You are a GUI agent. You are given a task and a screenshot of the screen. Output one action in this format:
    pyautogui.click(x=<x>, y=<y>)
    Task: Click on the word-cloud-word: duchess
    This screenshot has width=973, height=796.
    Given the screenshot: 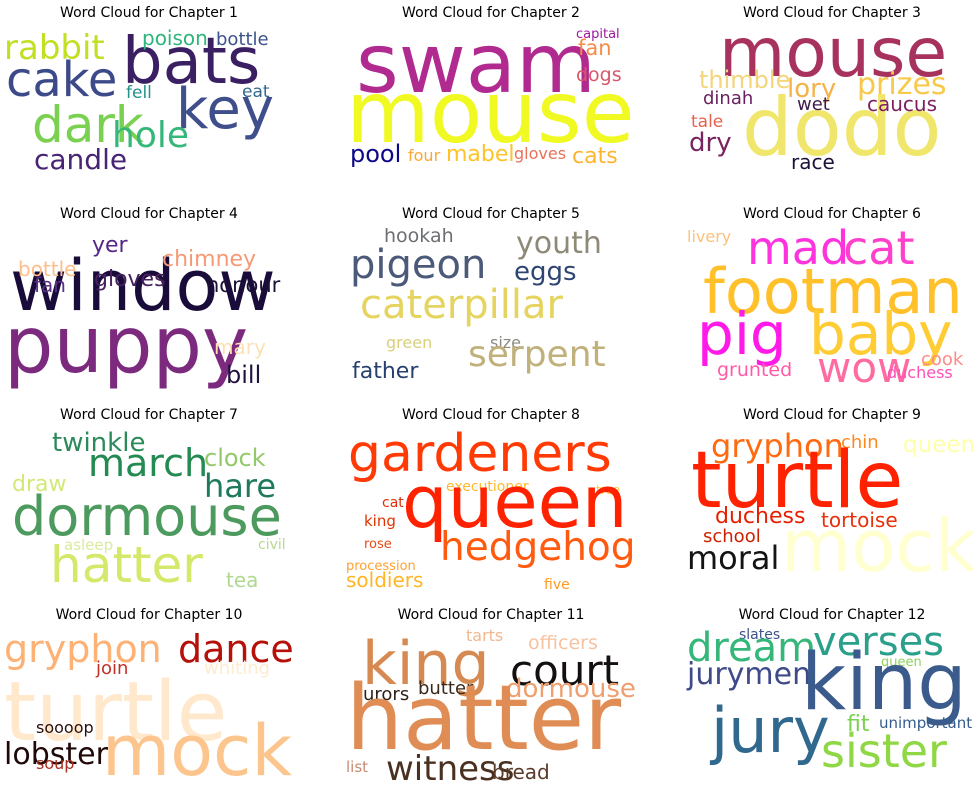 What is the action you would take?
    pyautogui.click(x=920, y=372)
    